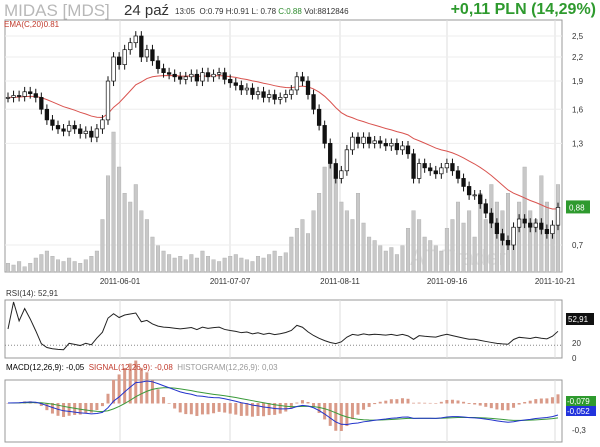 This screenshot has height=447, width=600. What do you see at coordinates (45, 367) in the screenshot?
I see `macd-legend-macd: MACD(12,26,9): -0,05` at bounding box center [45, 367].